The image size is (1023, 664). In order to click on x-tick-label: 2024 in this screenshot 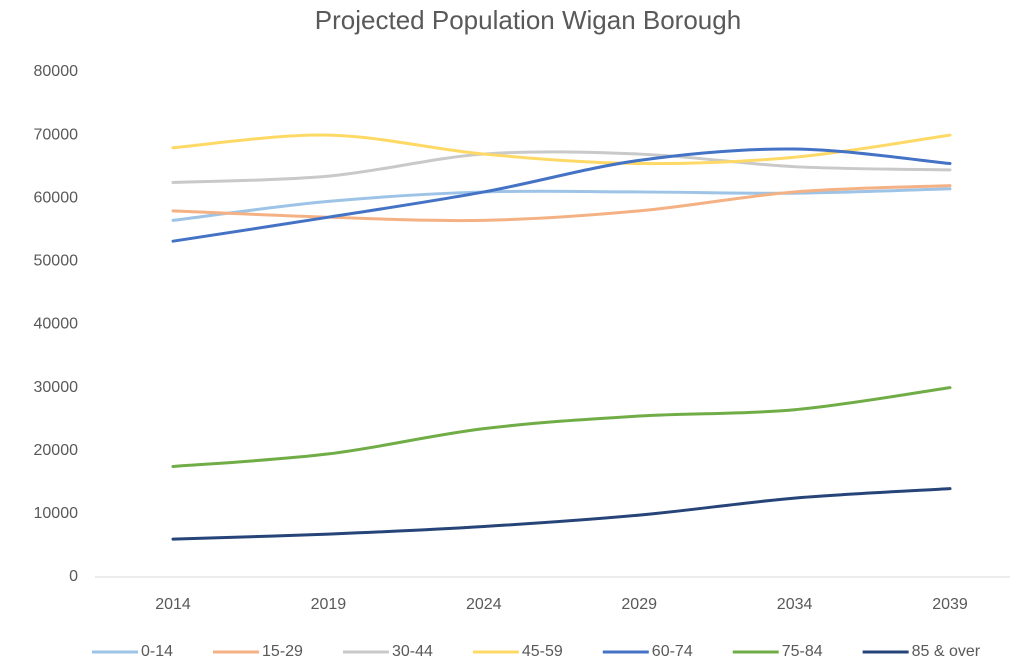, I will do `click(484, 604)`.